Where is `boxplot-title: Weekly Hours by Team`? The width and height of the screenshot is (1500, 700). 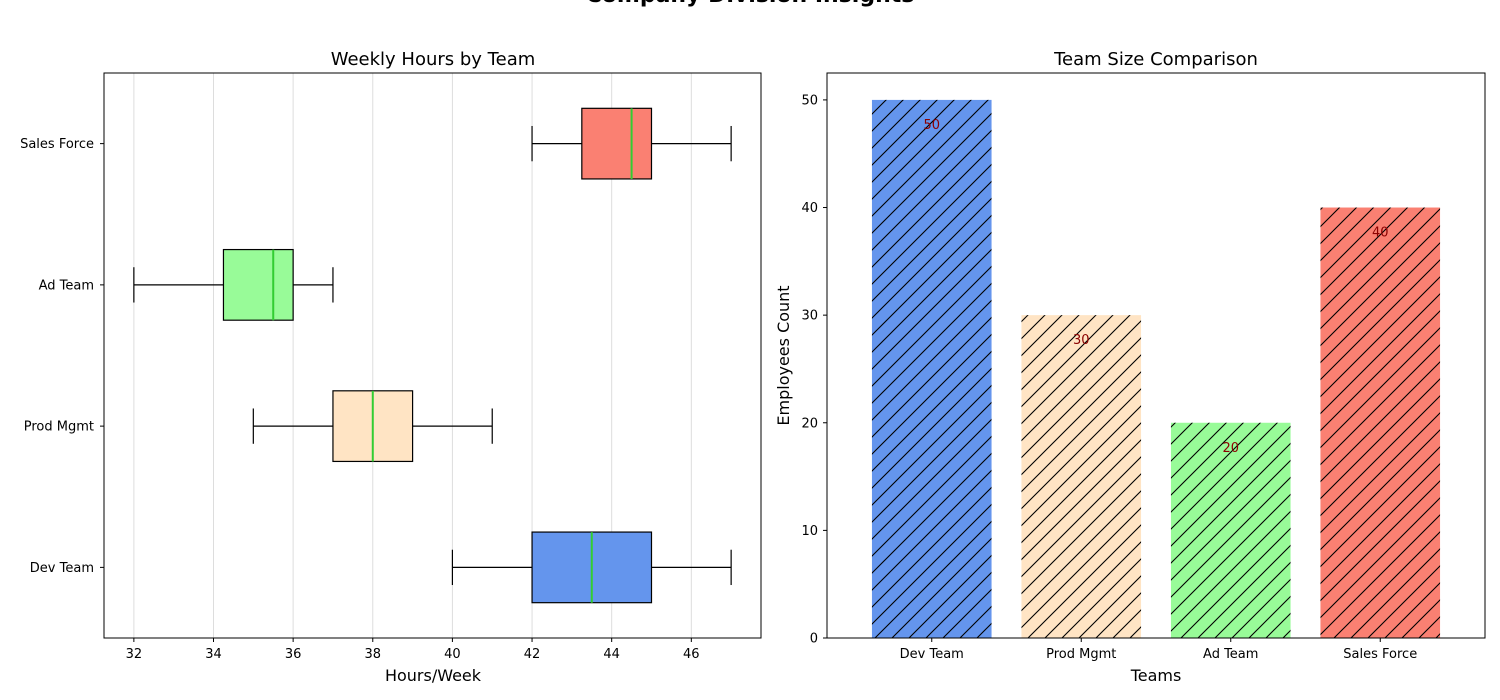
boxplot-title: Weekly Hours by Team is located at coordinates (433, 59).